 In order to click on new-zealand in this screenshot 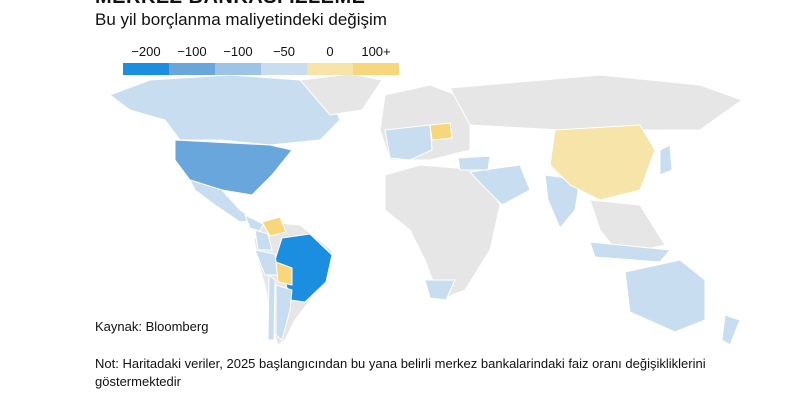, I will do `click(731, 330)`.